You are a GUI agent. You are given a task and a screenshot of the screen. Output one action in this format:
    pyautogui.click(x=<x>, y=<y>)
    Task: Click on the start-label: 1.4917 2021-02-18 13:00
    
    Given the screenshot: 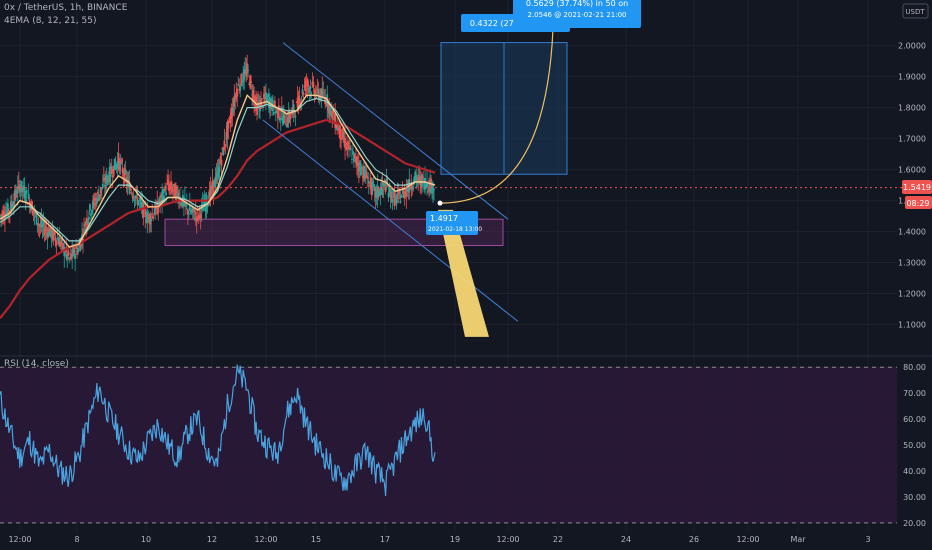 What is the action you would take?
    pyautogui.click(x=454, y=223)
    